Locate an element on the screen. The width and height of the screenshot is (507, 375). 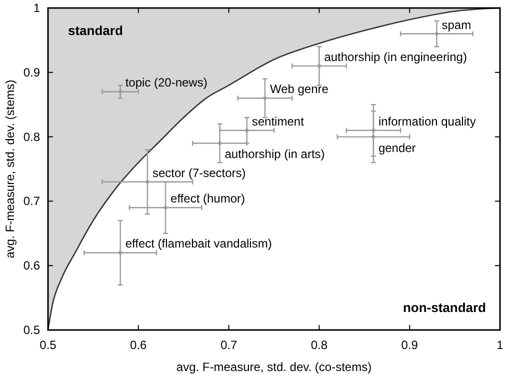
annotation: non-standard is located at coordinates (444, 307).